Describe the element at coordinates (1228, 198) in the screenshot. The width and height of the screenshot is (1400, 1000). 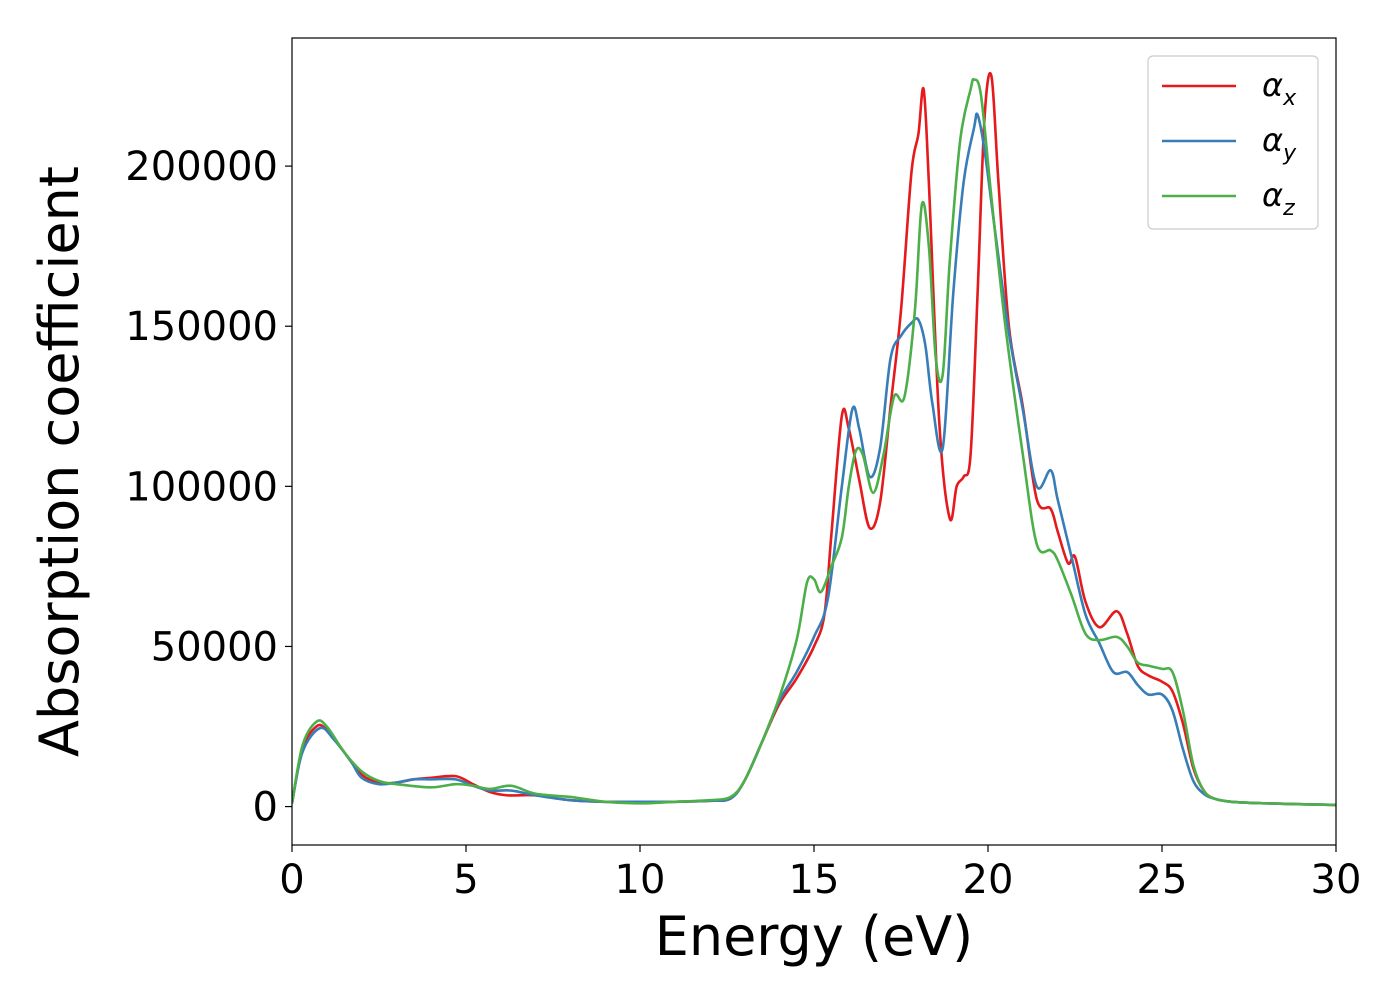
I see `legend-entry-z: αz` at that location.